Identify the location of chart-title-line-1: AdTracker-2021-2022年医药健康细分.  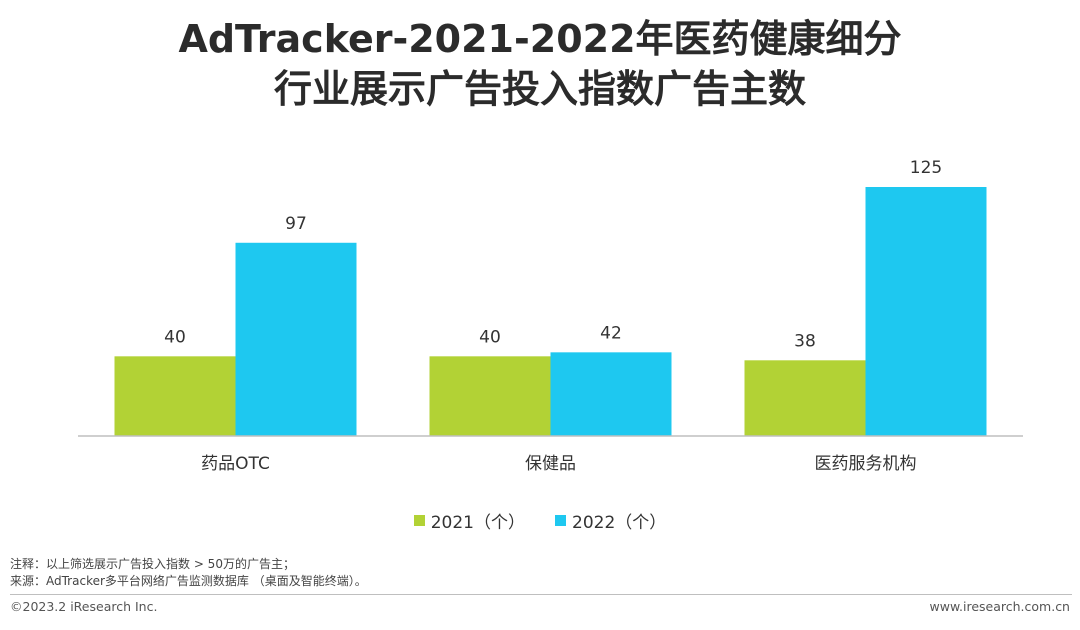
(540, 39).